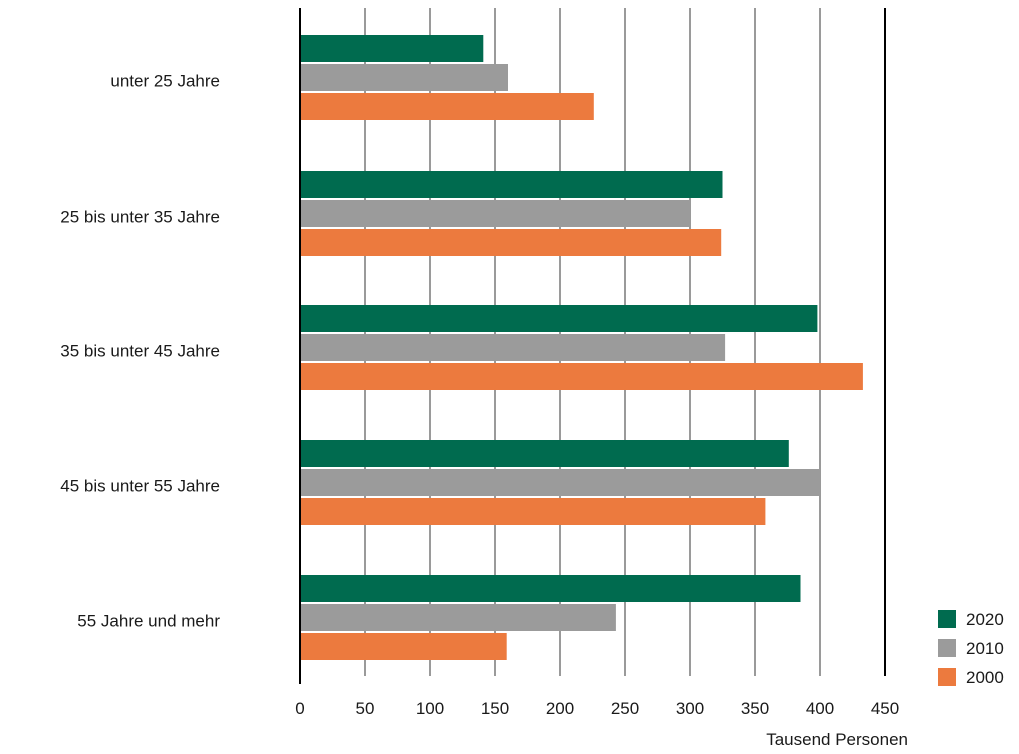 The width and height of the screenshot is (1019, 754). What do you see at coordinates (140, 217) in the screenshot?
I see `category-label: 25 bis unter 35 Jahre` at bounding box center [140, 217].